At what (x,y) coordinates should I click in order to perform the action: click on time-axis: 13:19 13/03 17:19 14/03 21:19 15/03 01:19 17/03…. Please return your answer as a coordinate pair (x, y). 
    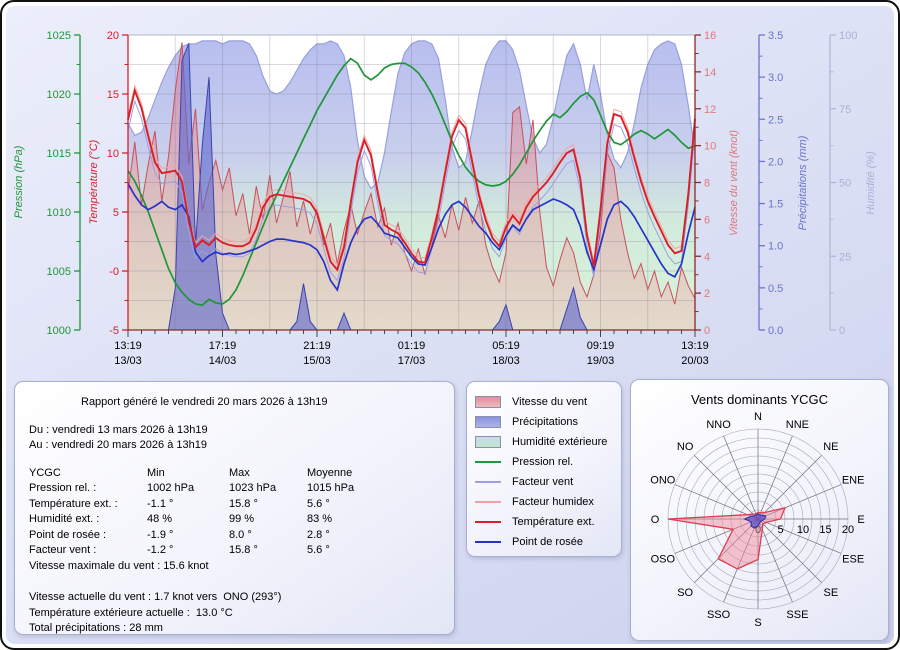
    Looking at the image, I should click on (411, 348).